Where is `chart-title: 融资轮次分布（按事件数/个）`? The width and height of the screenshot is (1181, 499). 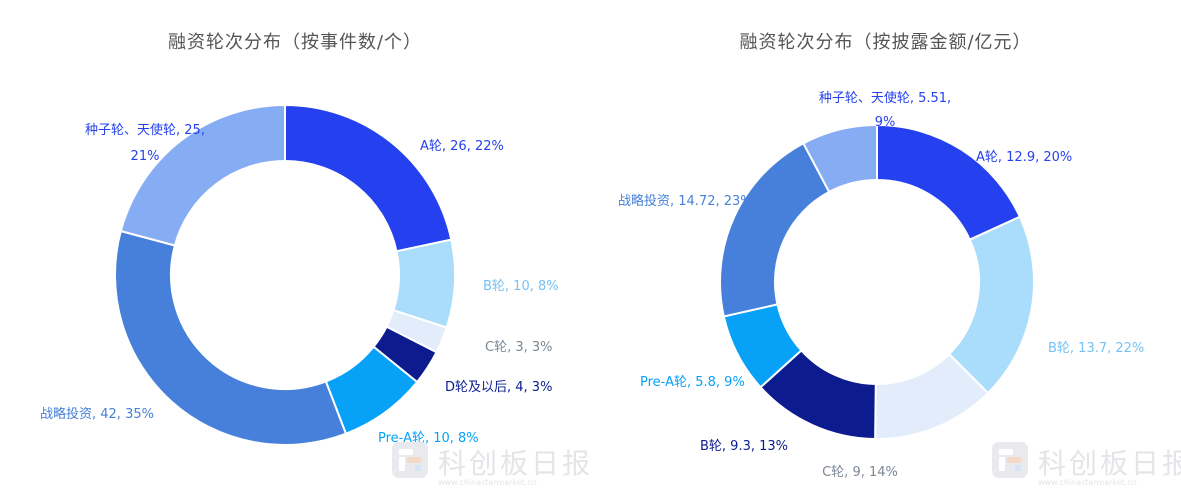
chart-title: 融资轮次分布（按事件数/个） is located at coordinates (295, 42).